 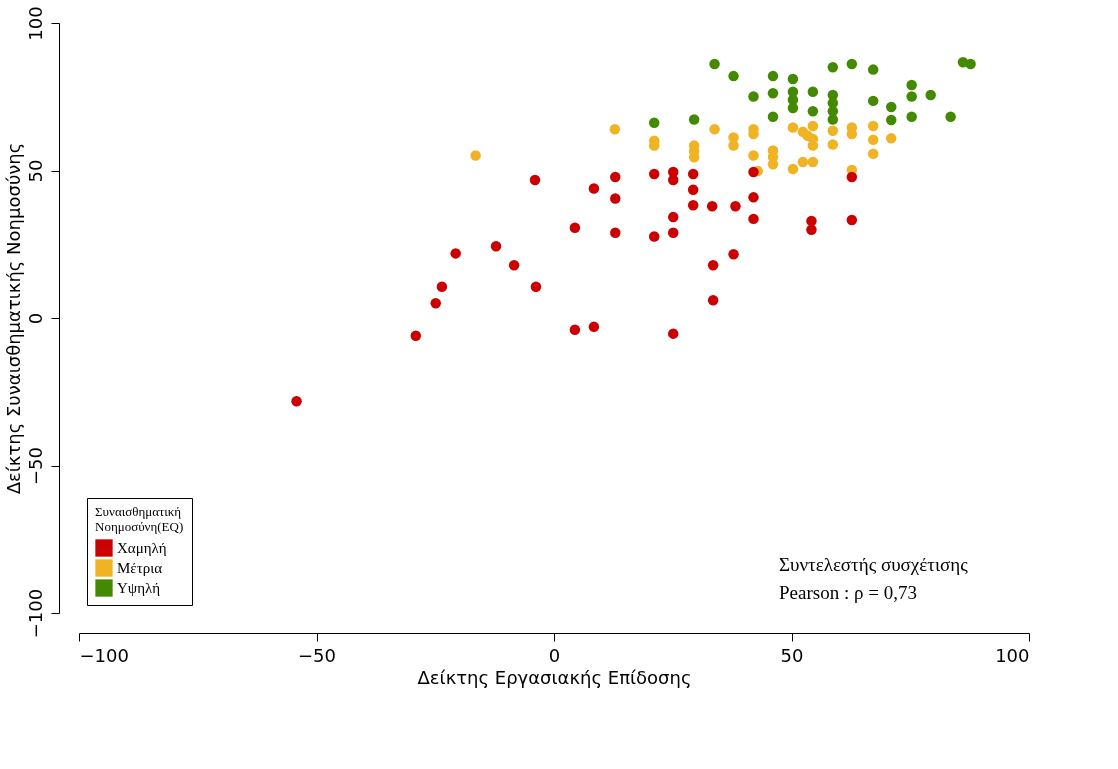 What do you see at coordinates (35, 318) in the screenshot?
I see `y-tick-label: 0` at bounding box center [35, 318].